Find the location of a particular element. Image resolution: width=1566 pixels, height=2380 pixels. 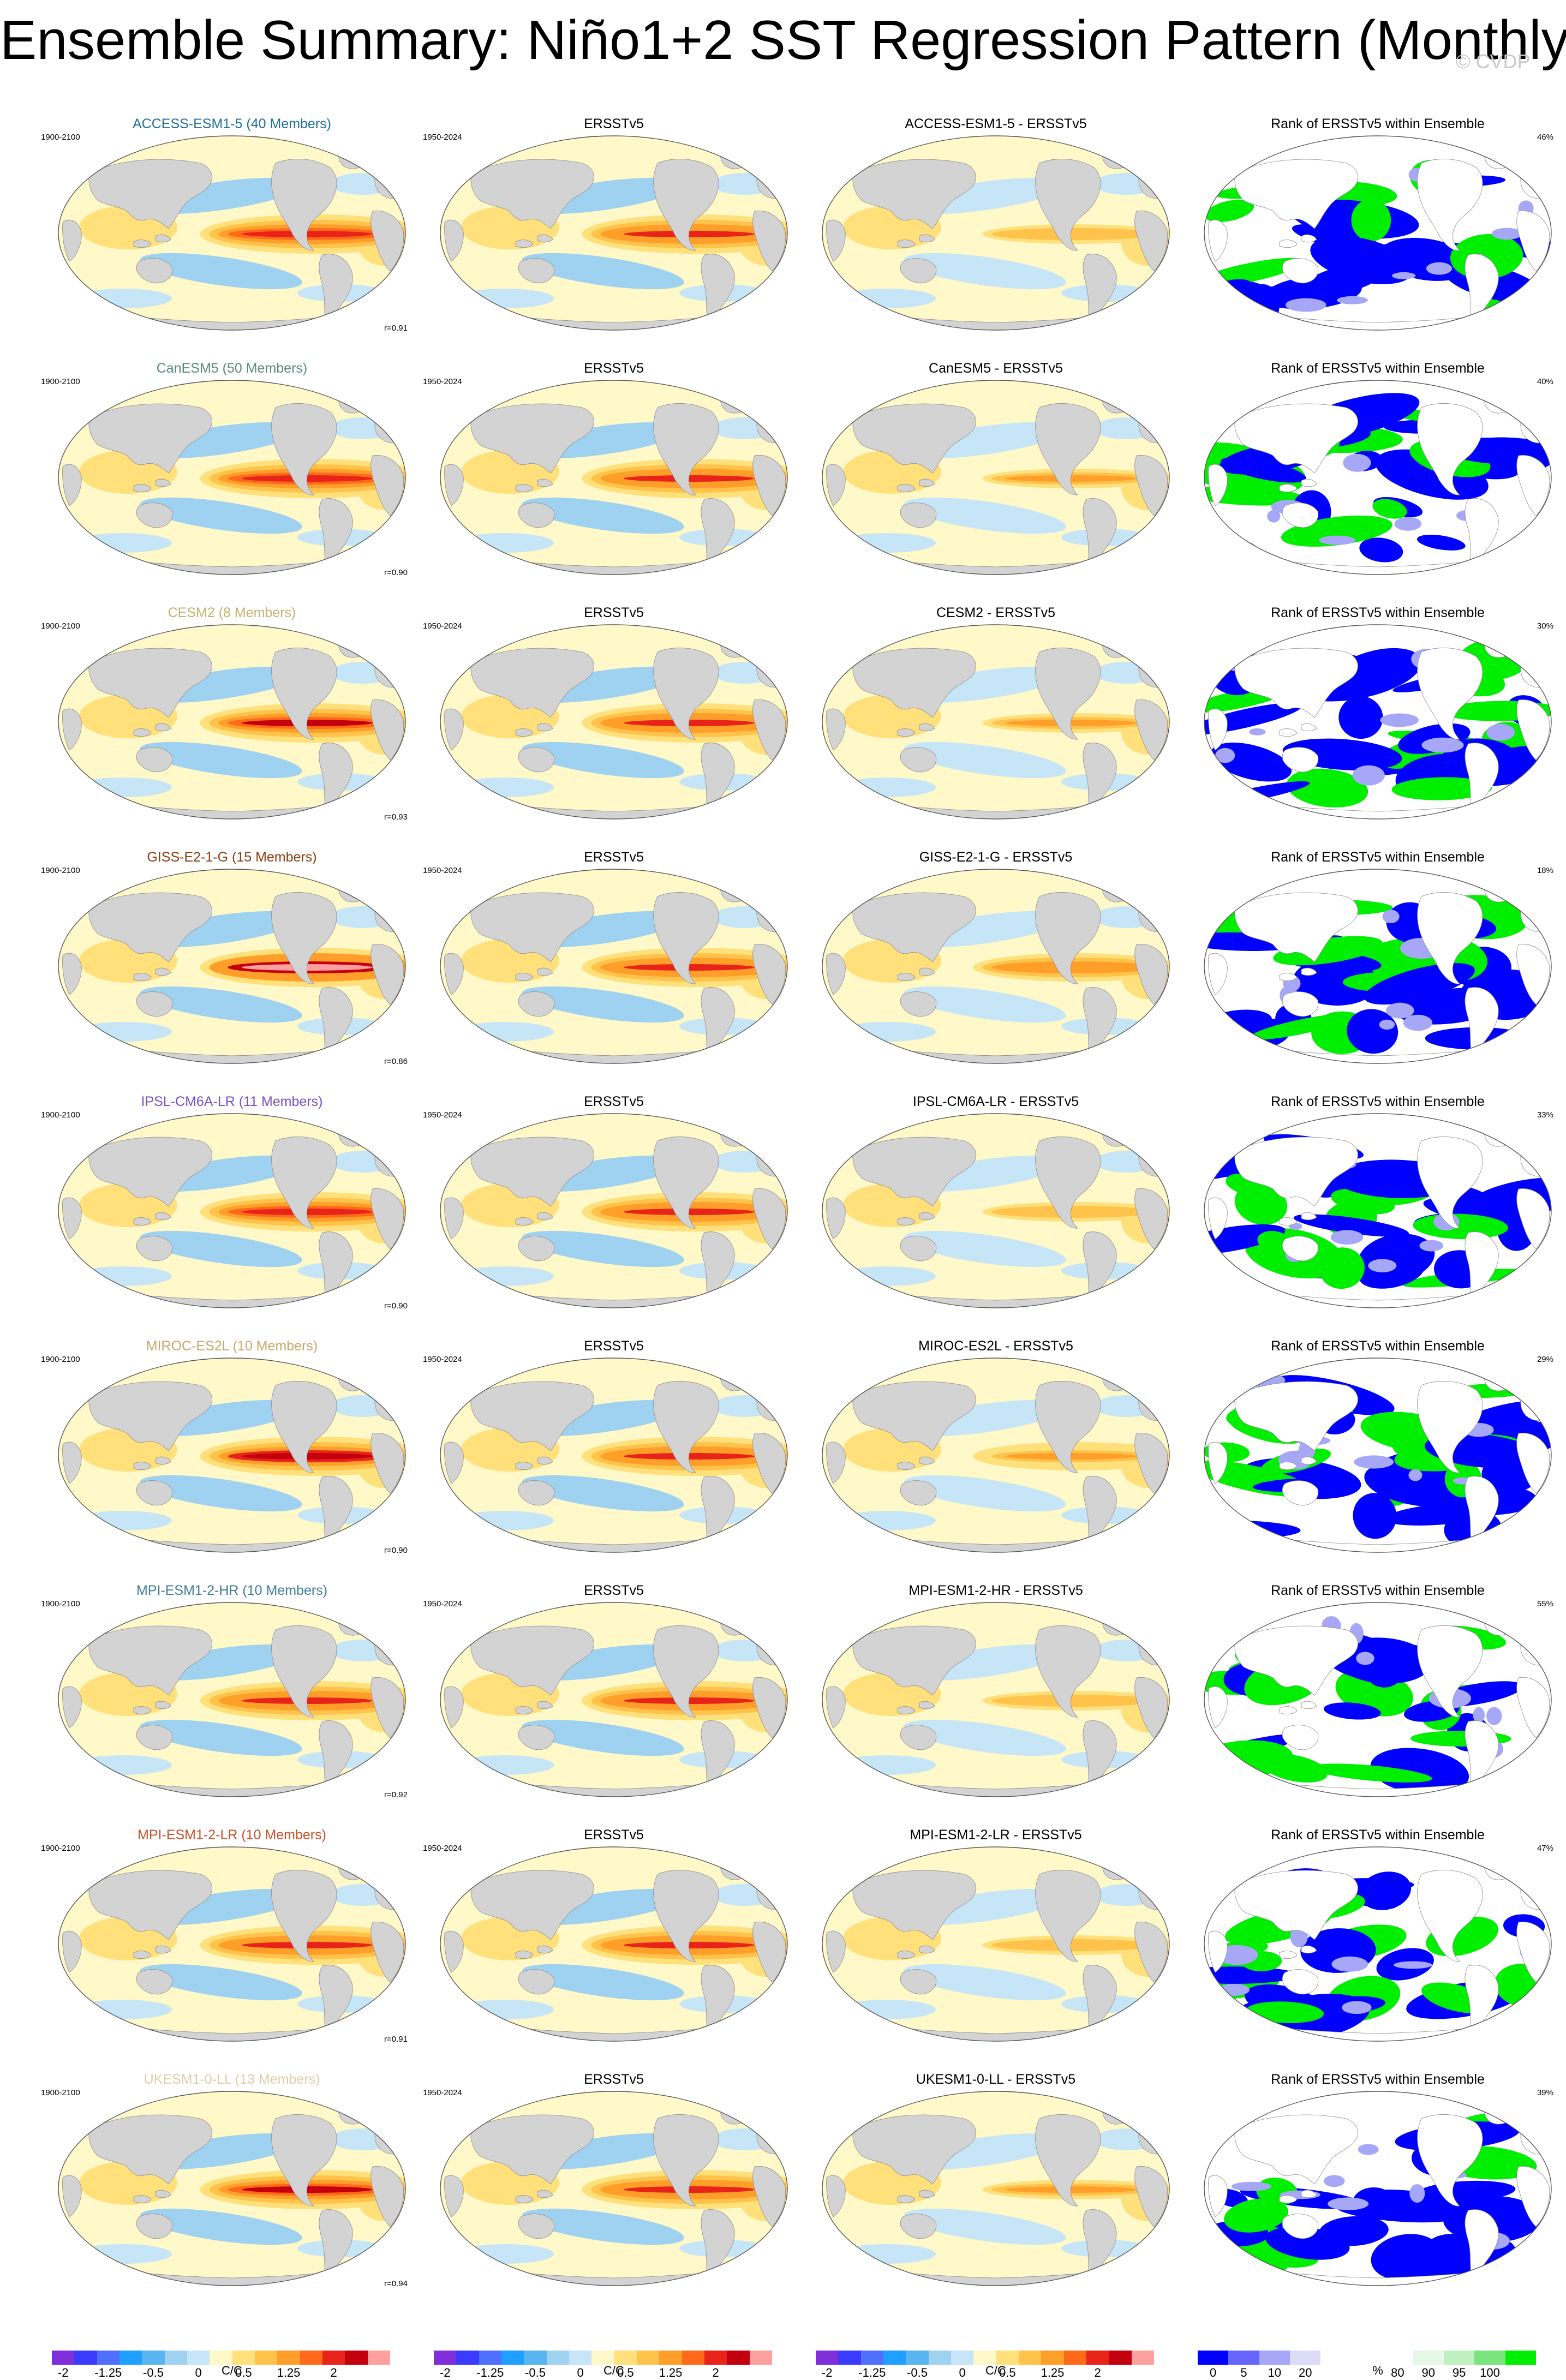

colorbar-tick-label: 2 is located at coordinates (1098, 2372).